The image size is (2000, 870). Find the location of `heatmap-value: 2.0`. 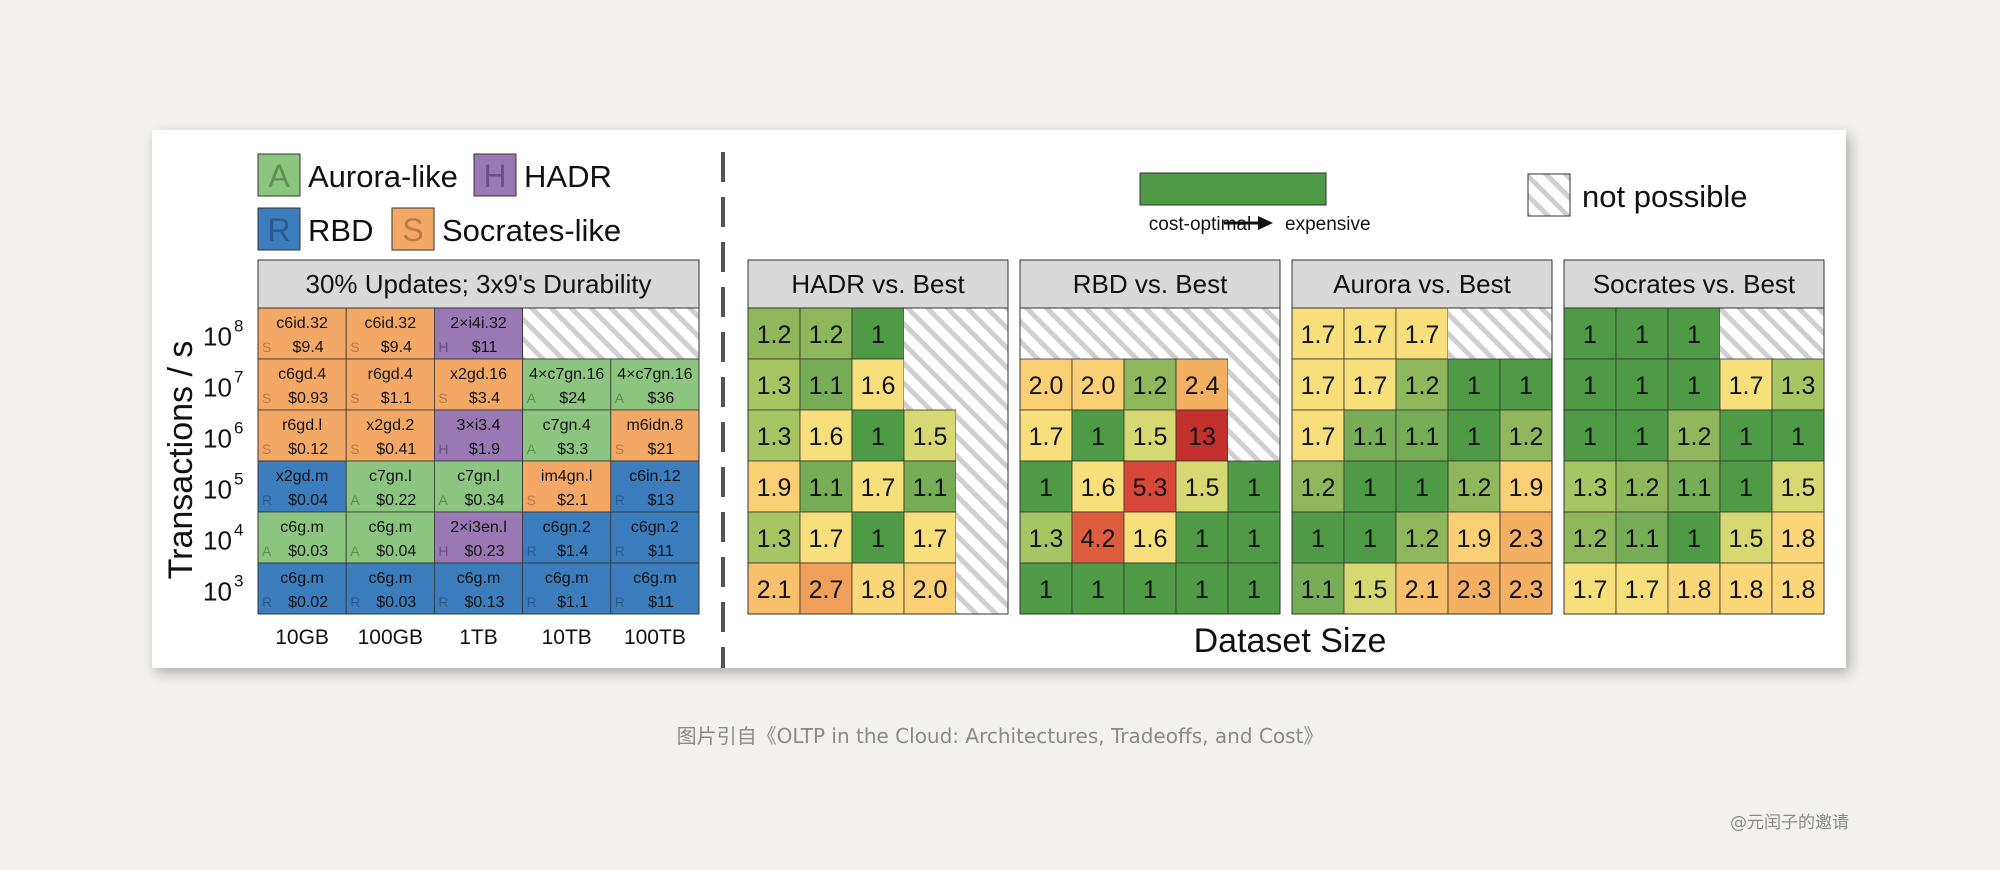

heatmap-value: 2.0 is located at coordinates (930, 590).